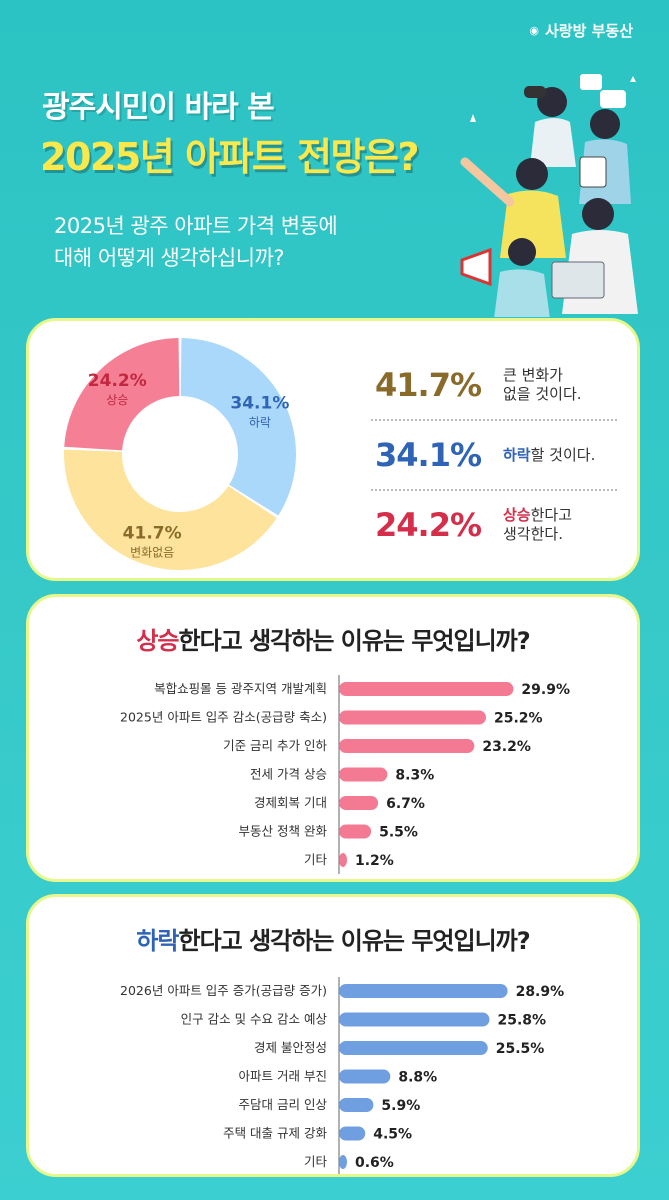 The image size is (669, 1200). What do you see at coordinates (275, 745) in the screenshot?
I see `bar-category-label: 기준 금리 추가 인하` at bounding box center [275, 745].